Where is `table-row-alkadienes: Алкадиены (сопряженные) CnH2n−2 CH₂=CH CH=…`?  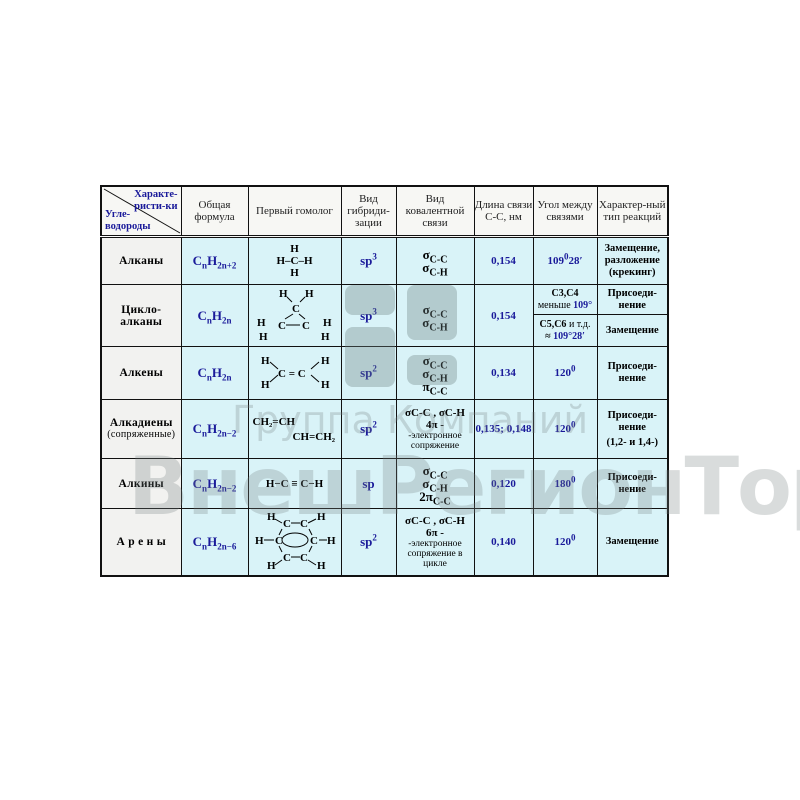
table-row-alkadienes: Алкадиены (сопряженные) CnH2n−2 CH₂=CH CH=… is located at coordinates (384, 429).